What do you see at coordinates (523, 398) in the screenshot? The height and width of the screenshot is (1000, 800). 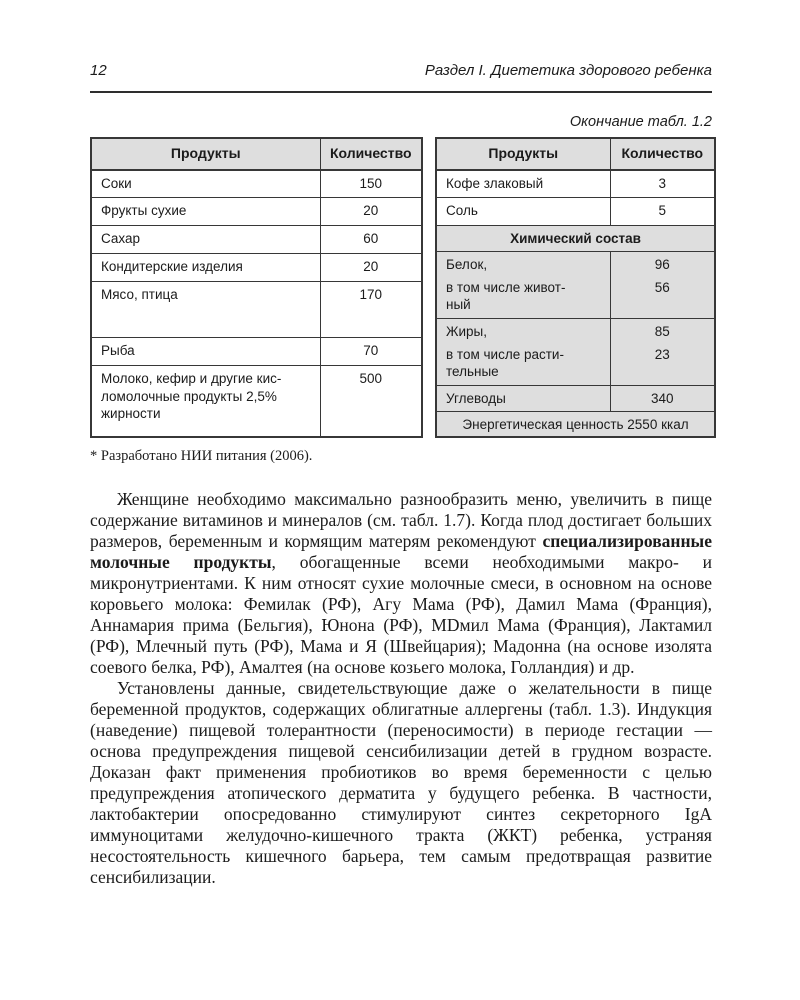 I see `product-cell: Углеводы` at bounding box center [523, 398].